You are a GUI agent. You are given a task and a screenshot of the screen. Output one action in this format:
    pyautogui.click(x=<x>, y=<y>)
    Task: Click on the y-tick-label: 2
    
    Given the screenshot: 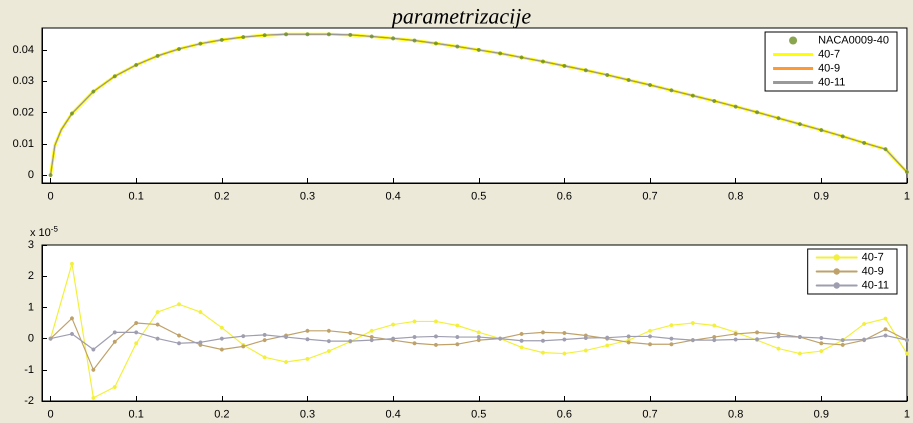 What is the action you would take?
    pyautogui.click(x=31, y=276)
    